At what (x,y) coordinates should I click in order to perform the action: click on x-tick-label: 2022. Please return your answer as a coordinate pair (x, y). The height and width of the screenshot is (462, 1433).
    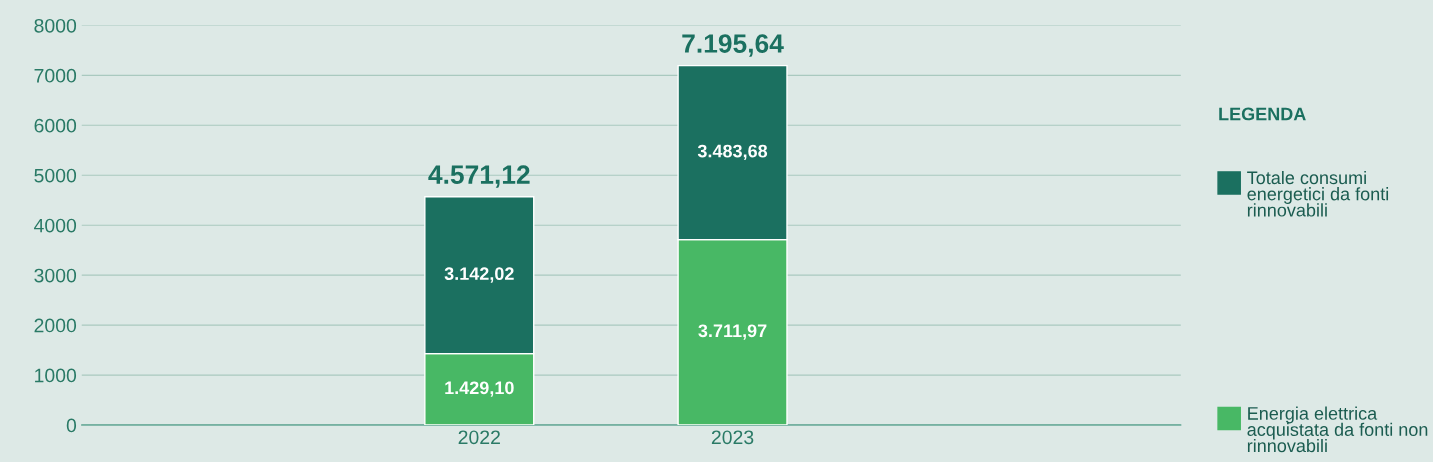
    Looking at the image, I should click on (479, 437).